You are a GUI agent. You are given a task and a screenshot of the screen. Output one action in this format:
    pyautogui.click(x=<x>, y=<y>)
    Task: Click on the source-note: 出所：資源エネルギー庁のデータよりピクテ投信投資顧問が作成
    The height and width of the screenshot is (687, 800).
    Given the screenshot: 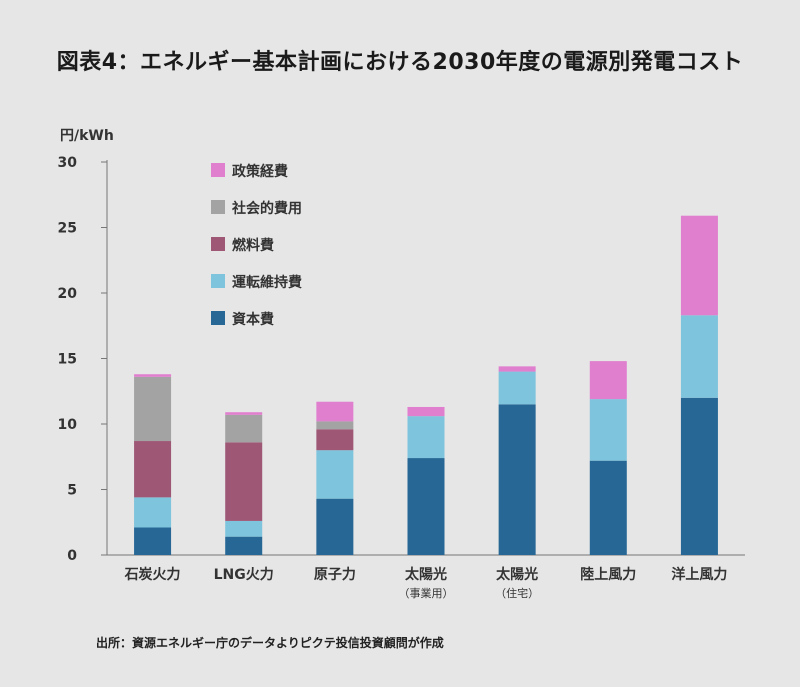 What is the action you would take?
    pyautogui.click(x=270, y=643)
    